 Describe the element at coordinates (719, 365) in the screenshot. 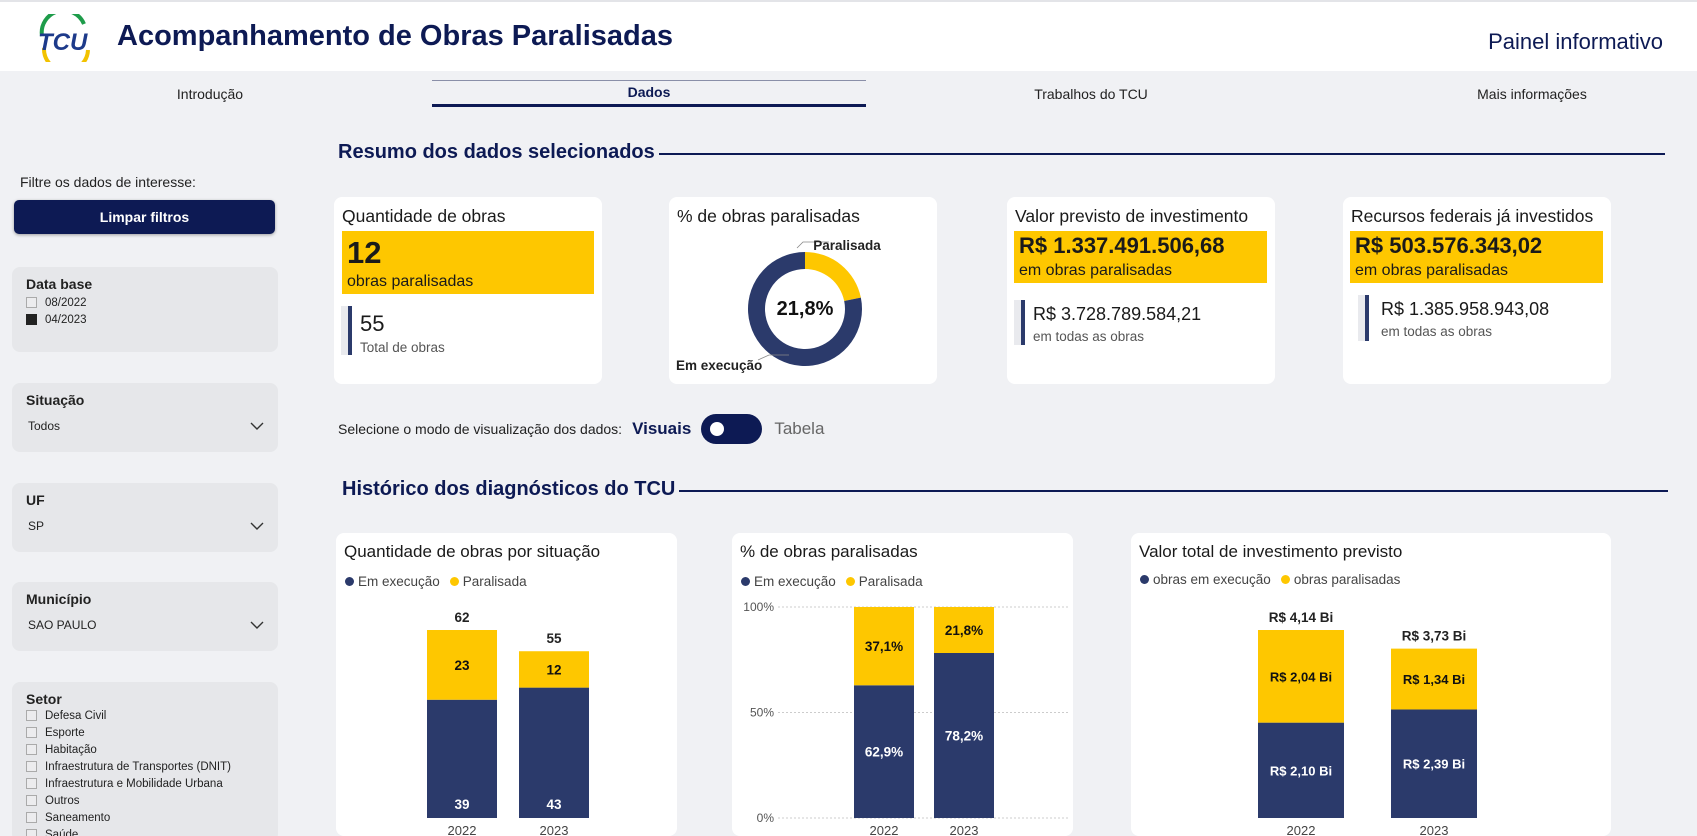

I see `donut-label-execucao: Em execução` at that location.